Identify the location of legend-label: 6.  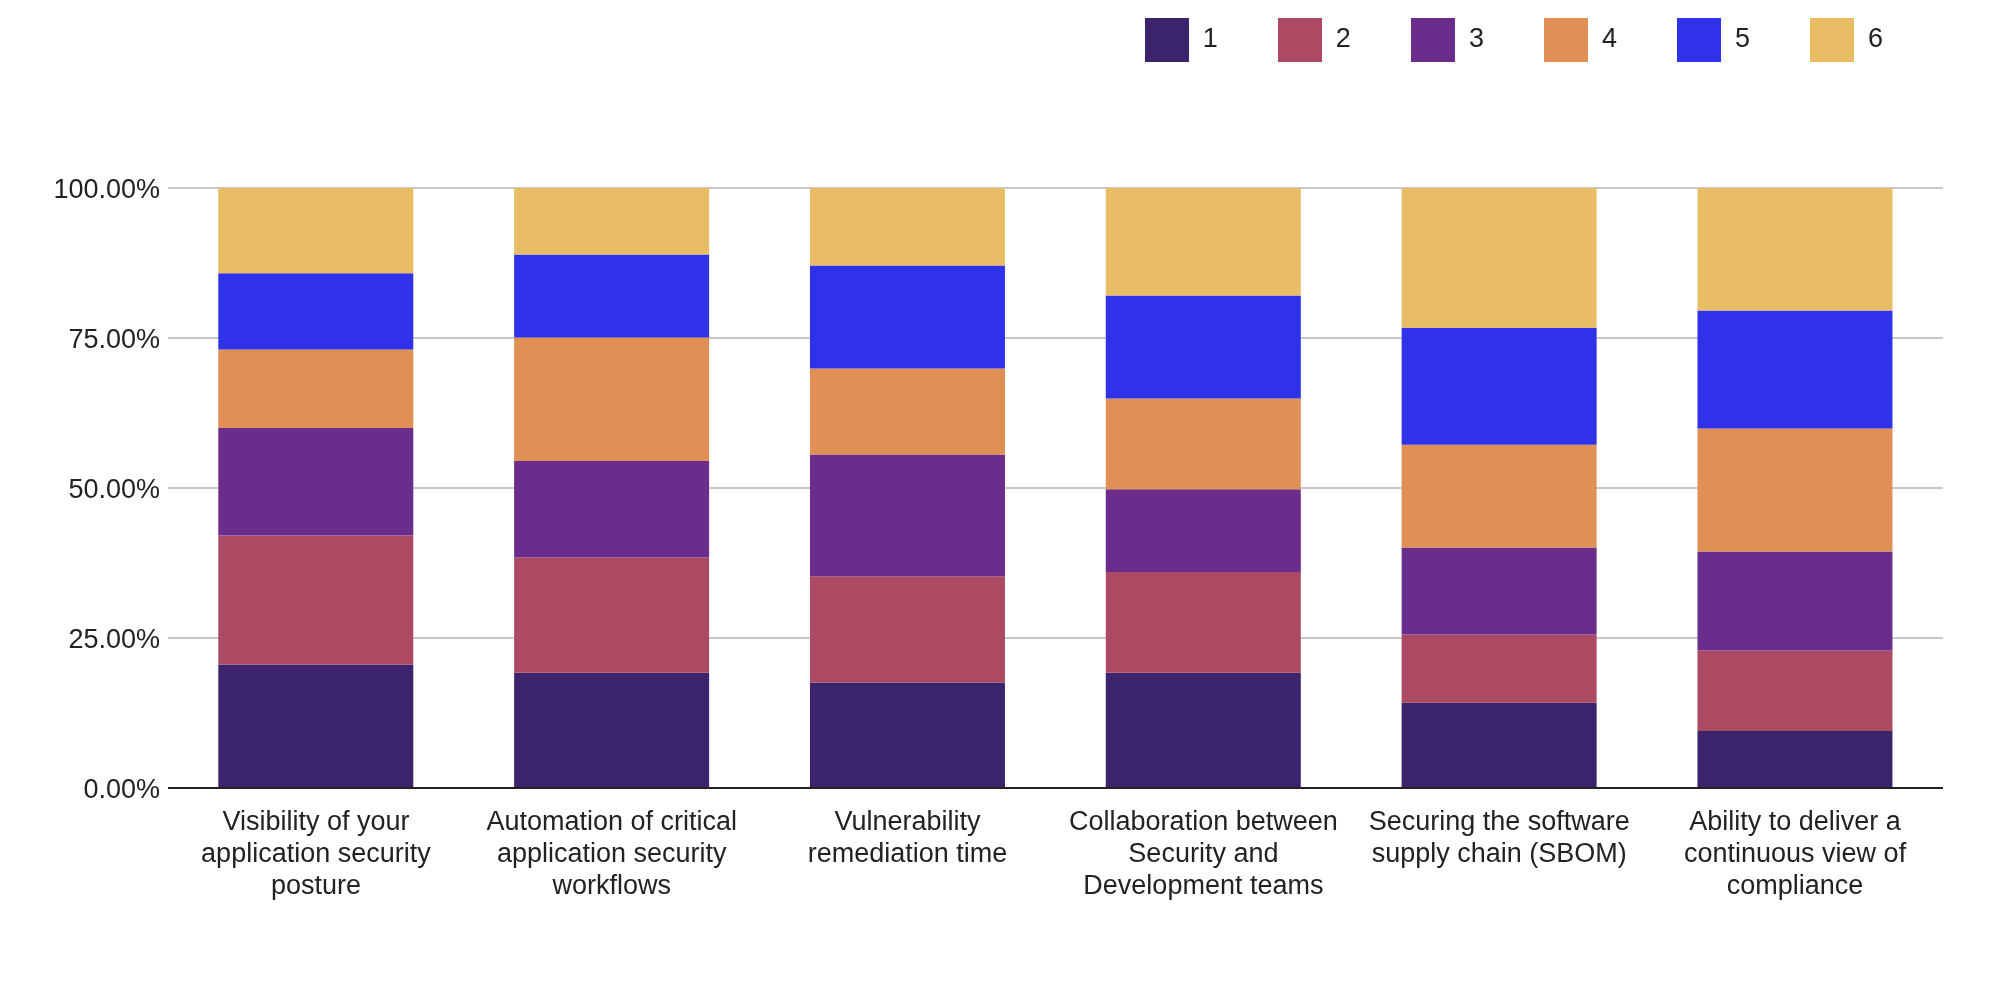
(1875, 38).